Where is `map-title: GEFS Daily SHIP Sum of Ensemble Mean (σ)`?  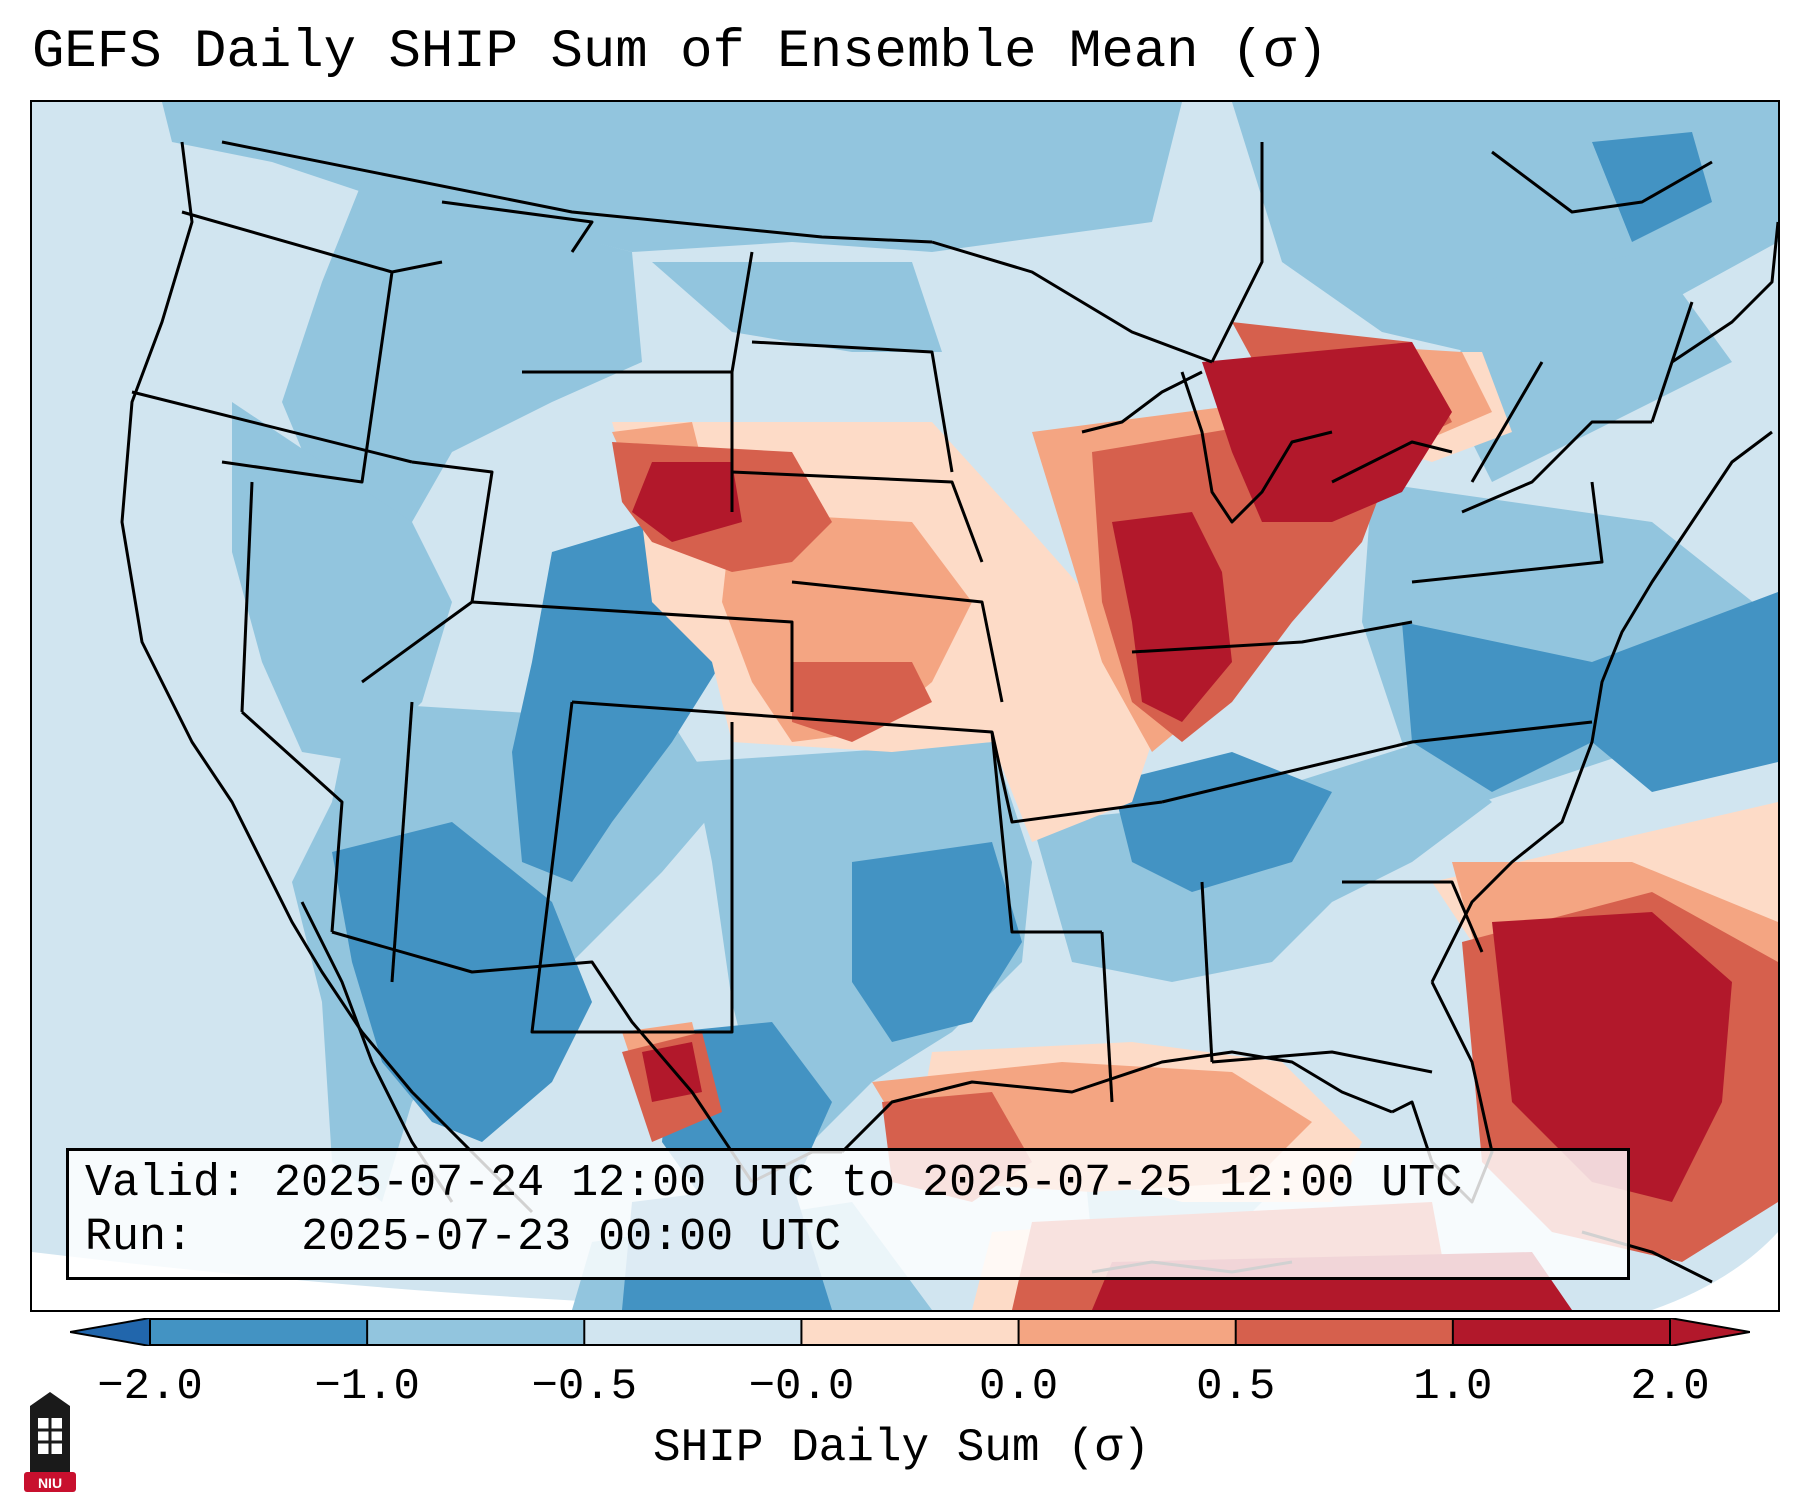
map-title: GEFS Daily SHIP Sum of Ensemble Mean (σ) is located at coordinates (680, 52).